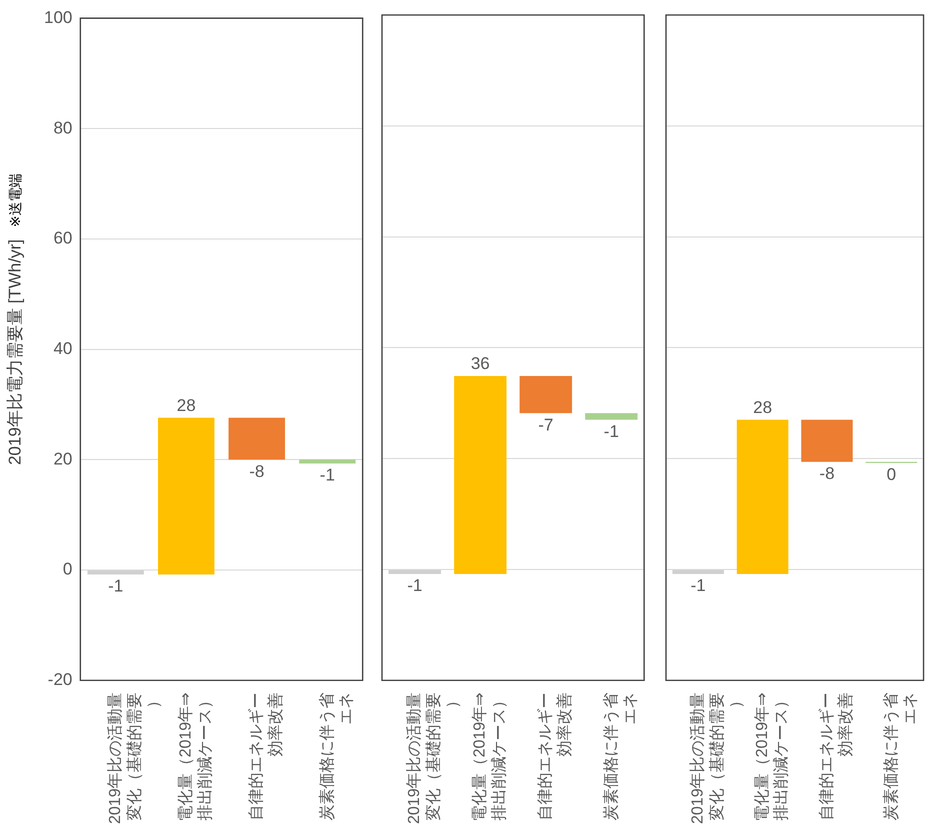  I want to click on y-tick-label: 0, so click(67, 569).